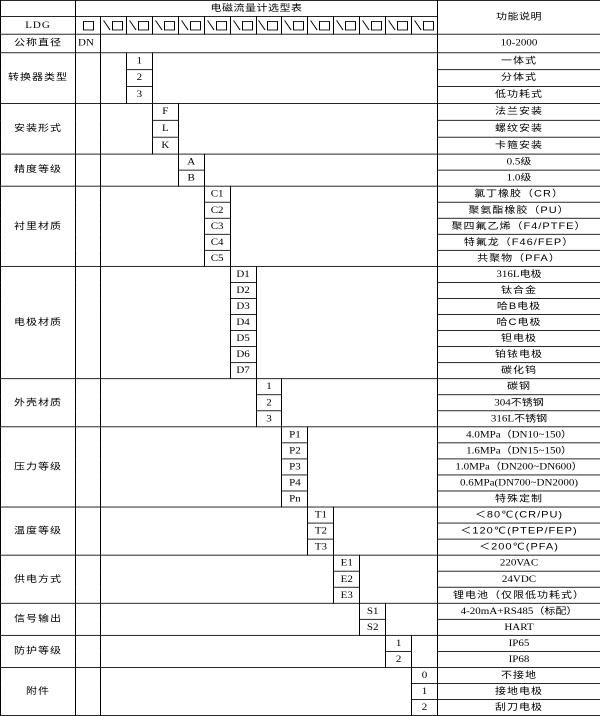 Image resolution: width=600 pixels, height=716 pixels. Describe the element at coordinates (217, 194) in the screenshot. I see `code-cell: C1` at that location.